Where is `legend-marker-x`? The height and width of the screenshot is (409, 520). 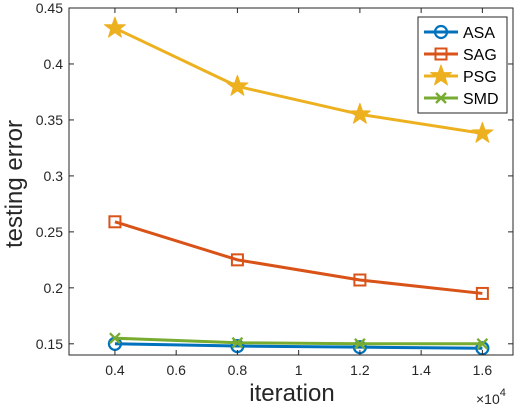
legend-marker-x is located at coordinates (441, 98).